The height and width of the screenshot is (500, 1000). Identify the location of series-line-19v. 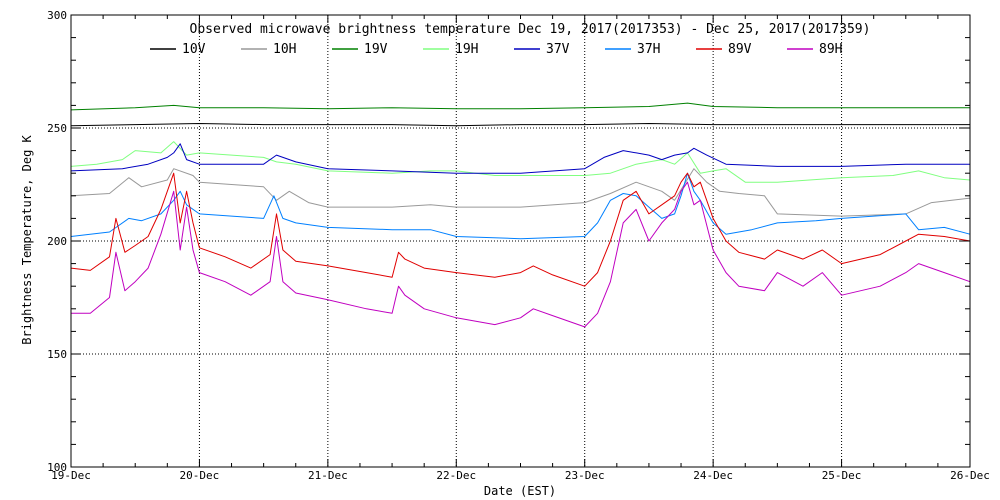
(520, 106).